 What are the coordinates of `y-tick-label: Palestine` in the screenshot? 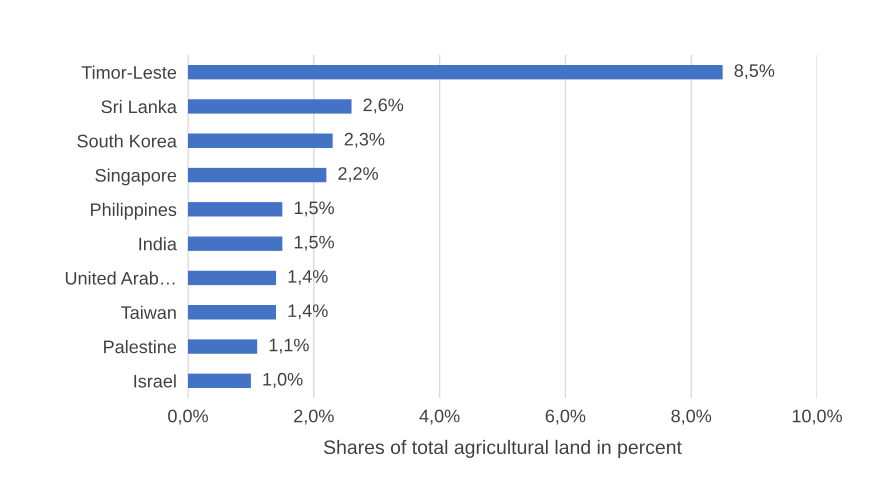 It's located at (140, 347).